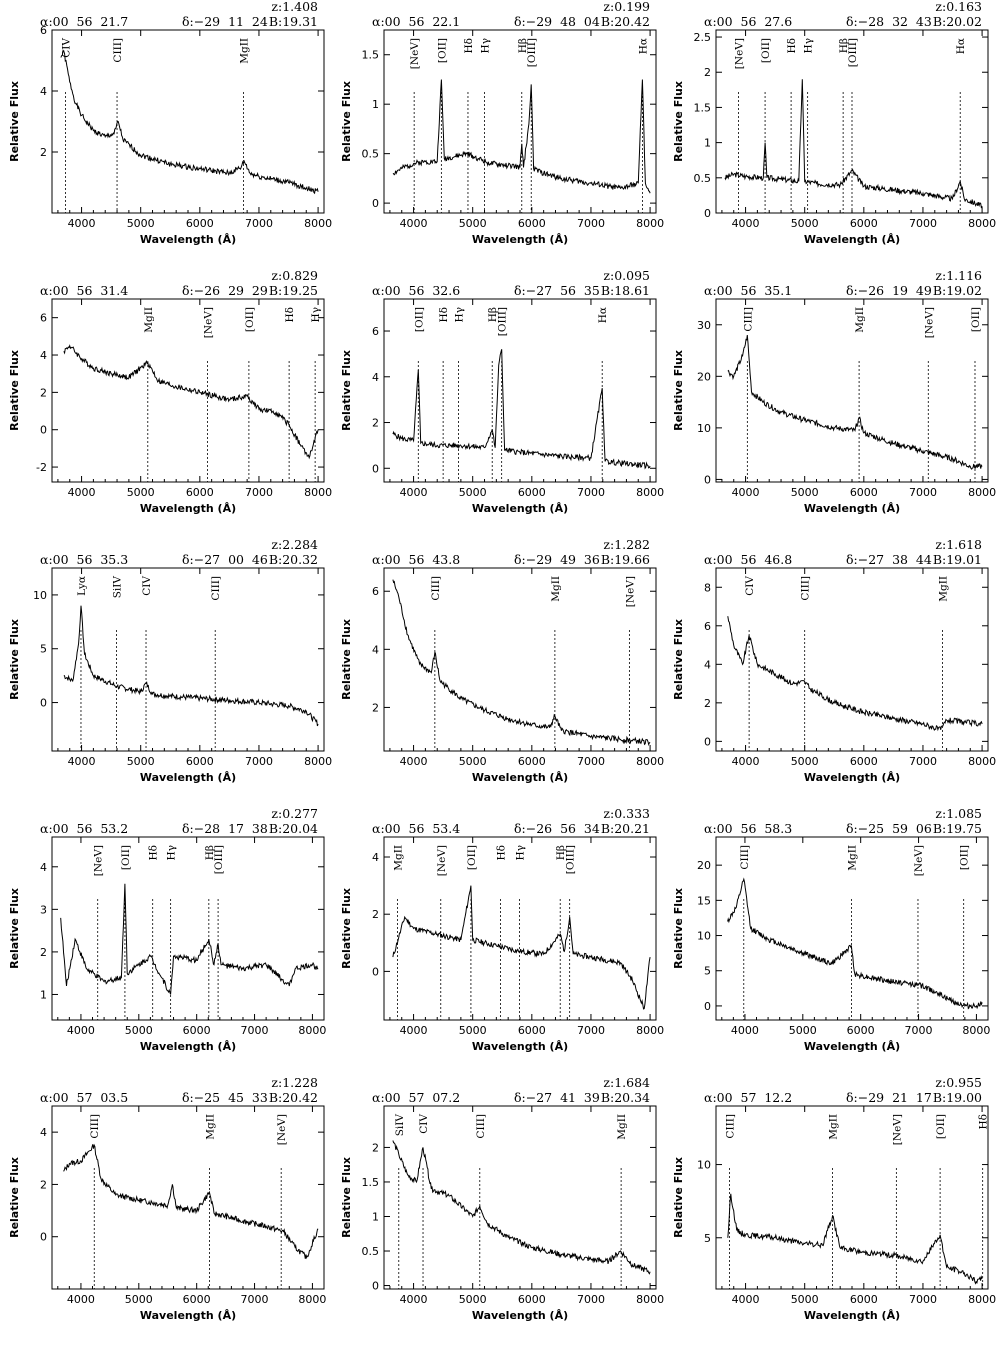 The height and width of the screenshot is (1345, 996). I want to click on y-tick-label: 5, so click(707, 1238).